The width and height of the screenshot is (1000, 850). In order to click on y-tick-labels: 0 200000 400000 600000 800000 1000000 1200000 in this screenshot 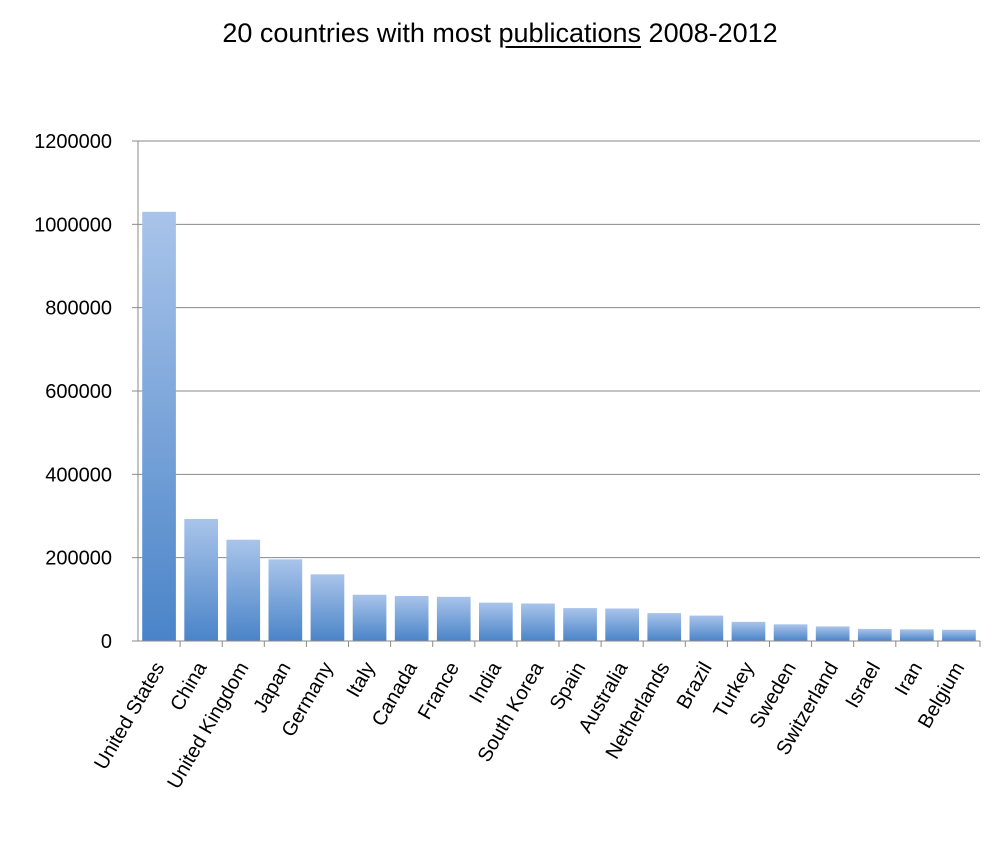, I will do `click(73, 392)`.